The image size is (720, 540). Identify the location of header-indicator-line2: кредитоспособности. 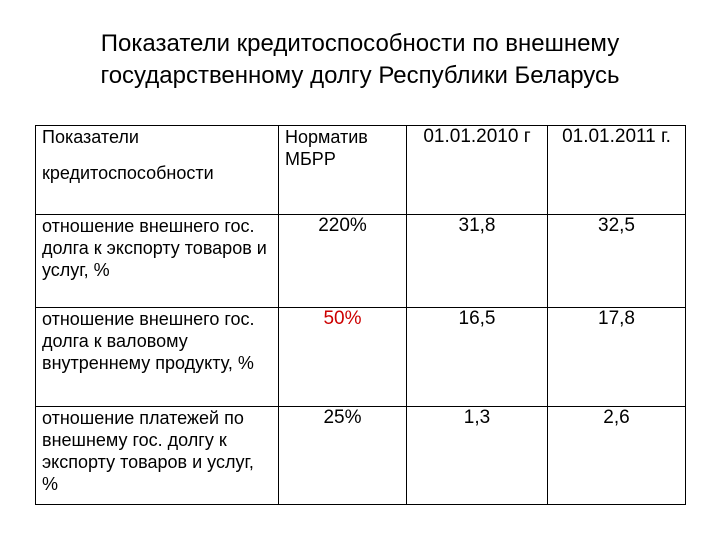
(128, 173).